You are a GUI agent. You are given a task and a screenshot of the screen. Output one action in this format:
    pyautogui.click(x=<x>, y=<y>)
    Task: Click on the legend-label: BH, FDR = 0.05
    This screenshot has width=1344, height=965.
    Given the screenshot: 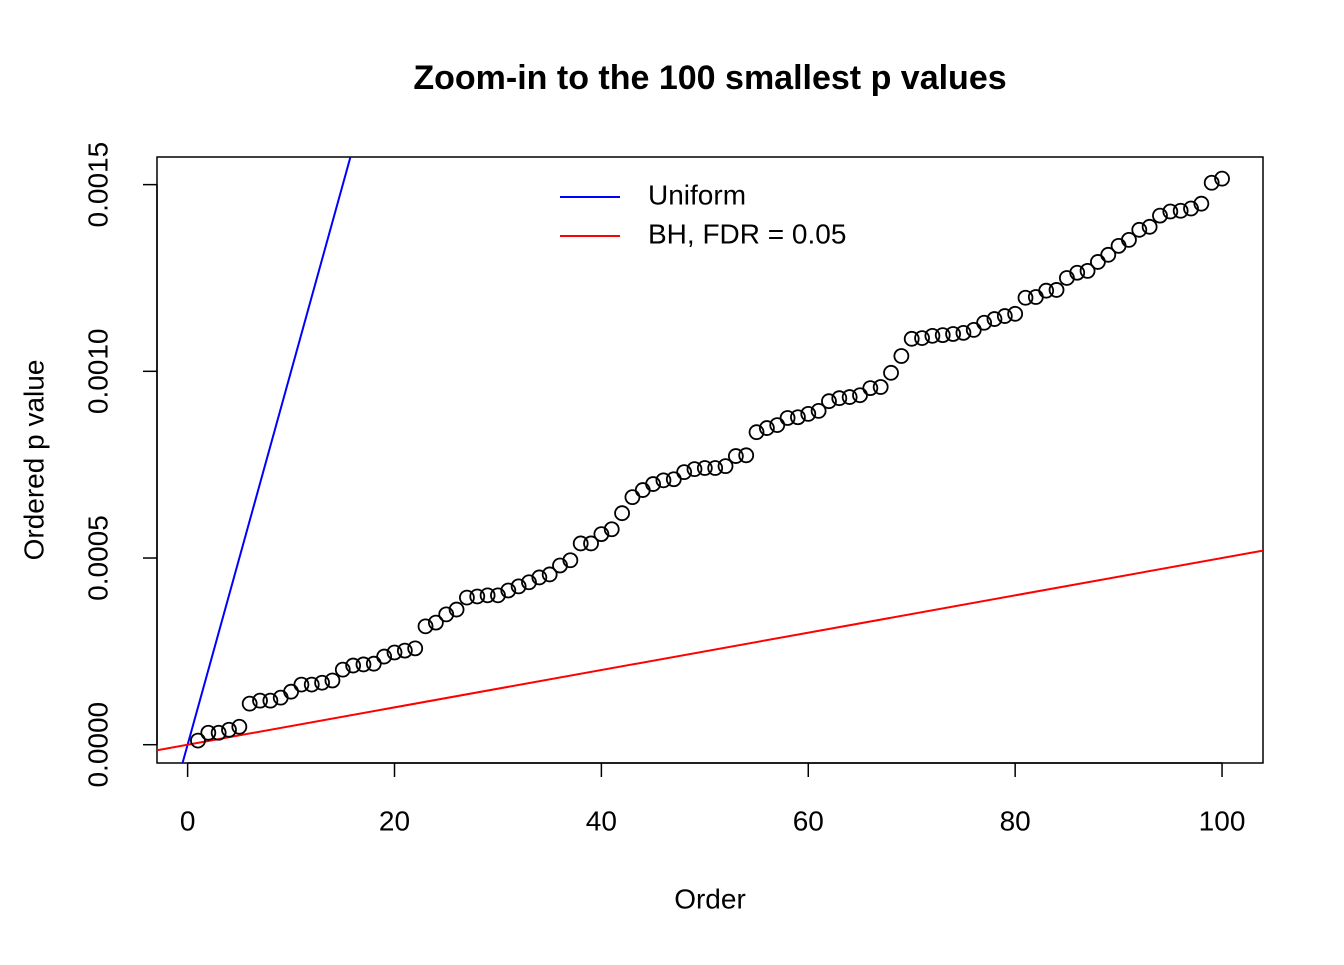 What is the action you would take?
    pyautogui.click(x=747, y=233)
    